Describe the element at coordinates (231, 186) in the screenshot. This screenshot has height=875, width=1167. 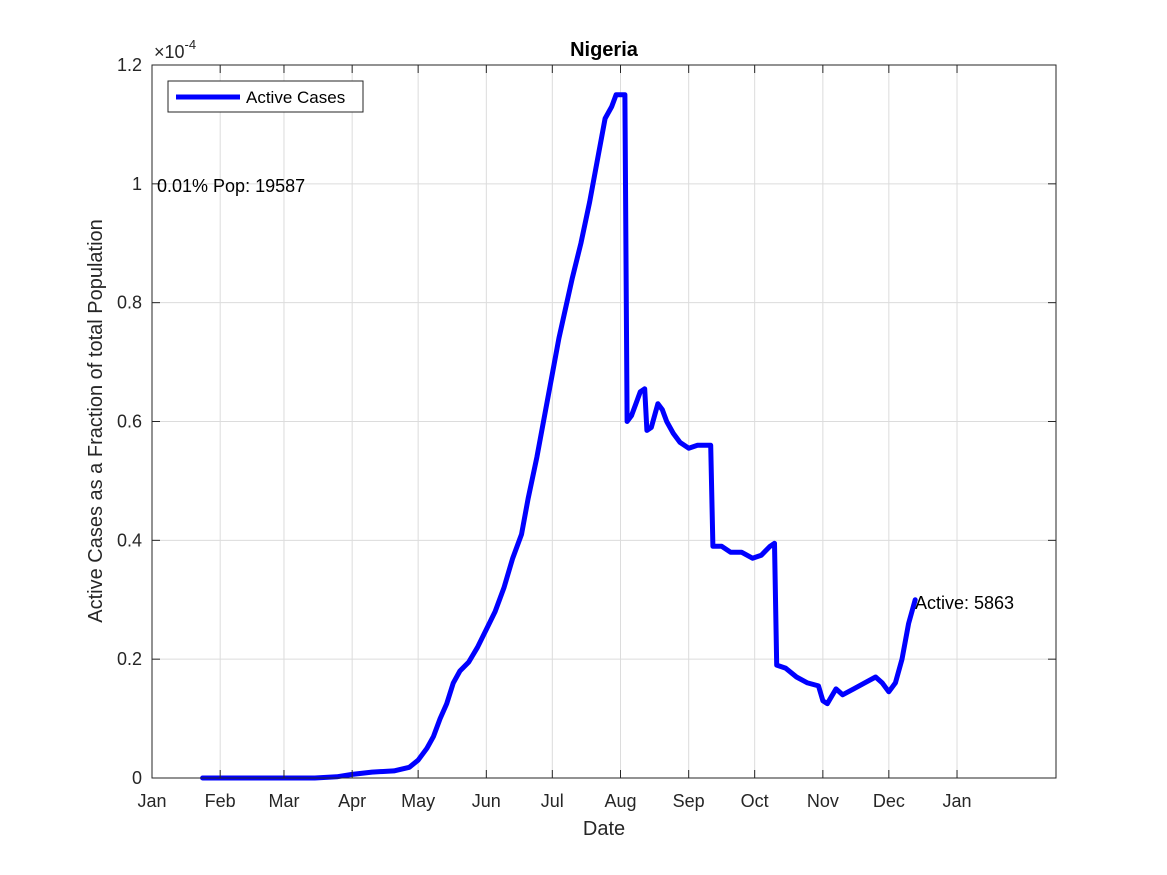
I see `annotation-population: 0.01% Pop: 19587` at that location.